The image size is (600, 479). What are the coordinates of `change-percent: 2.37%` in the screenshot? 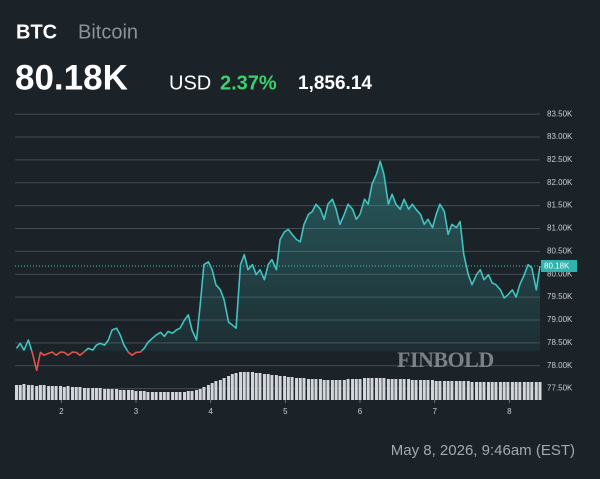 It's located at (248, 83).